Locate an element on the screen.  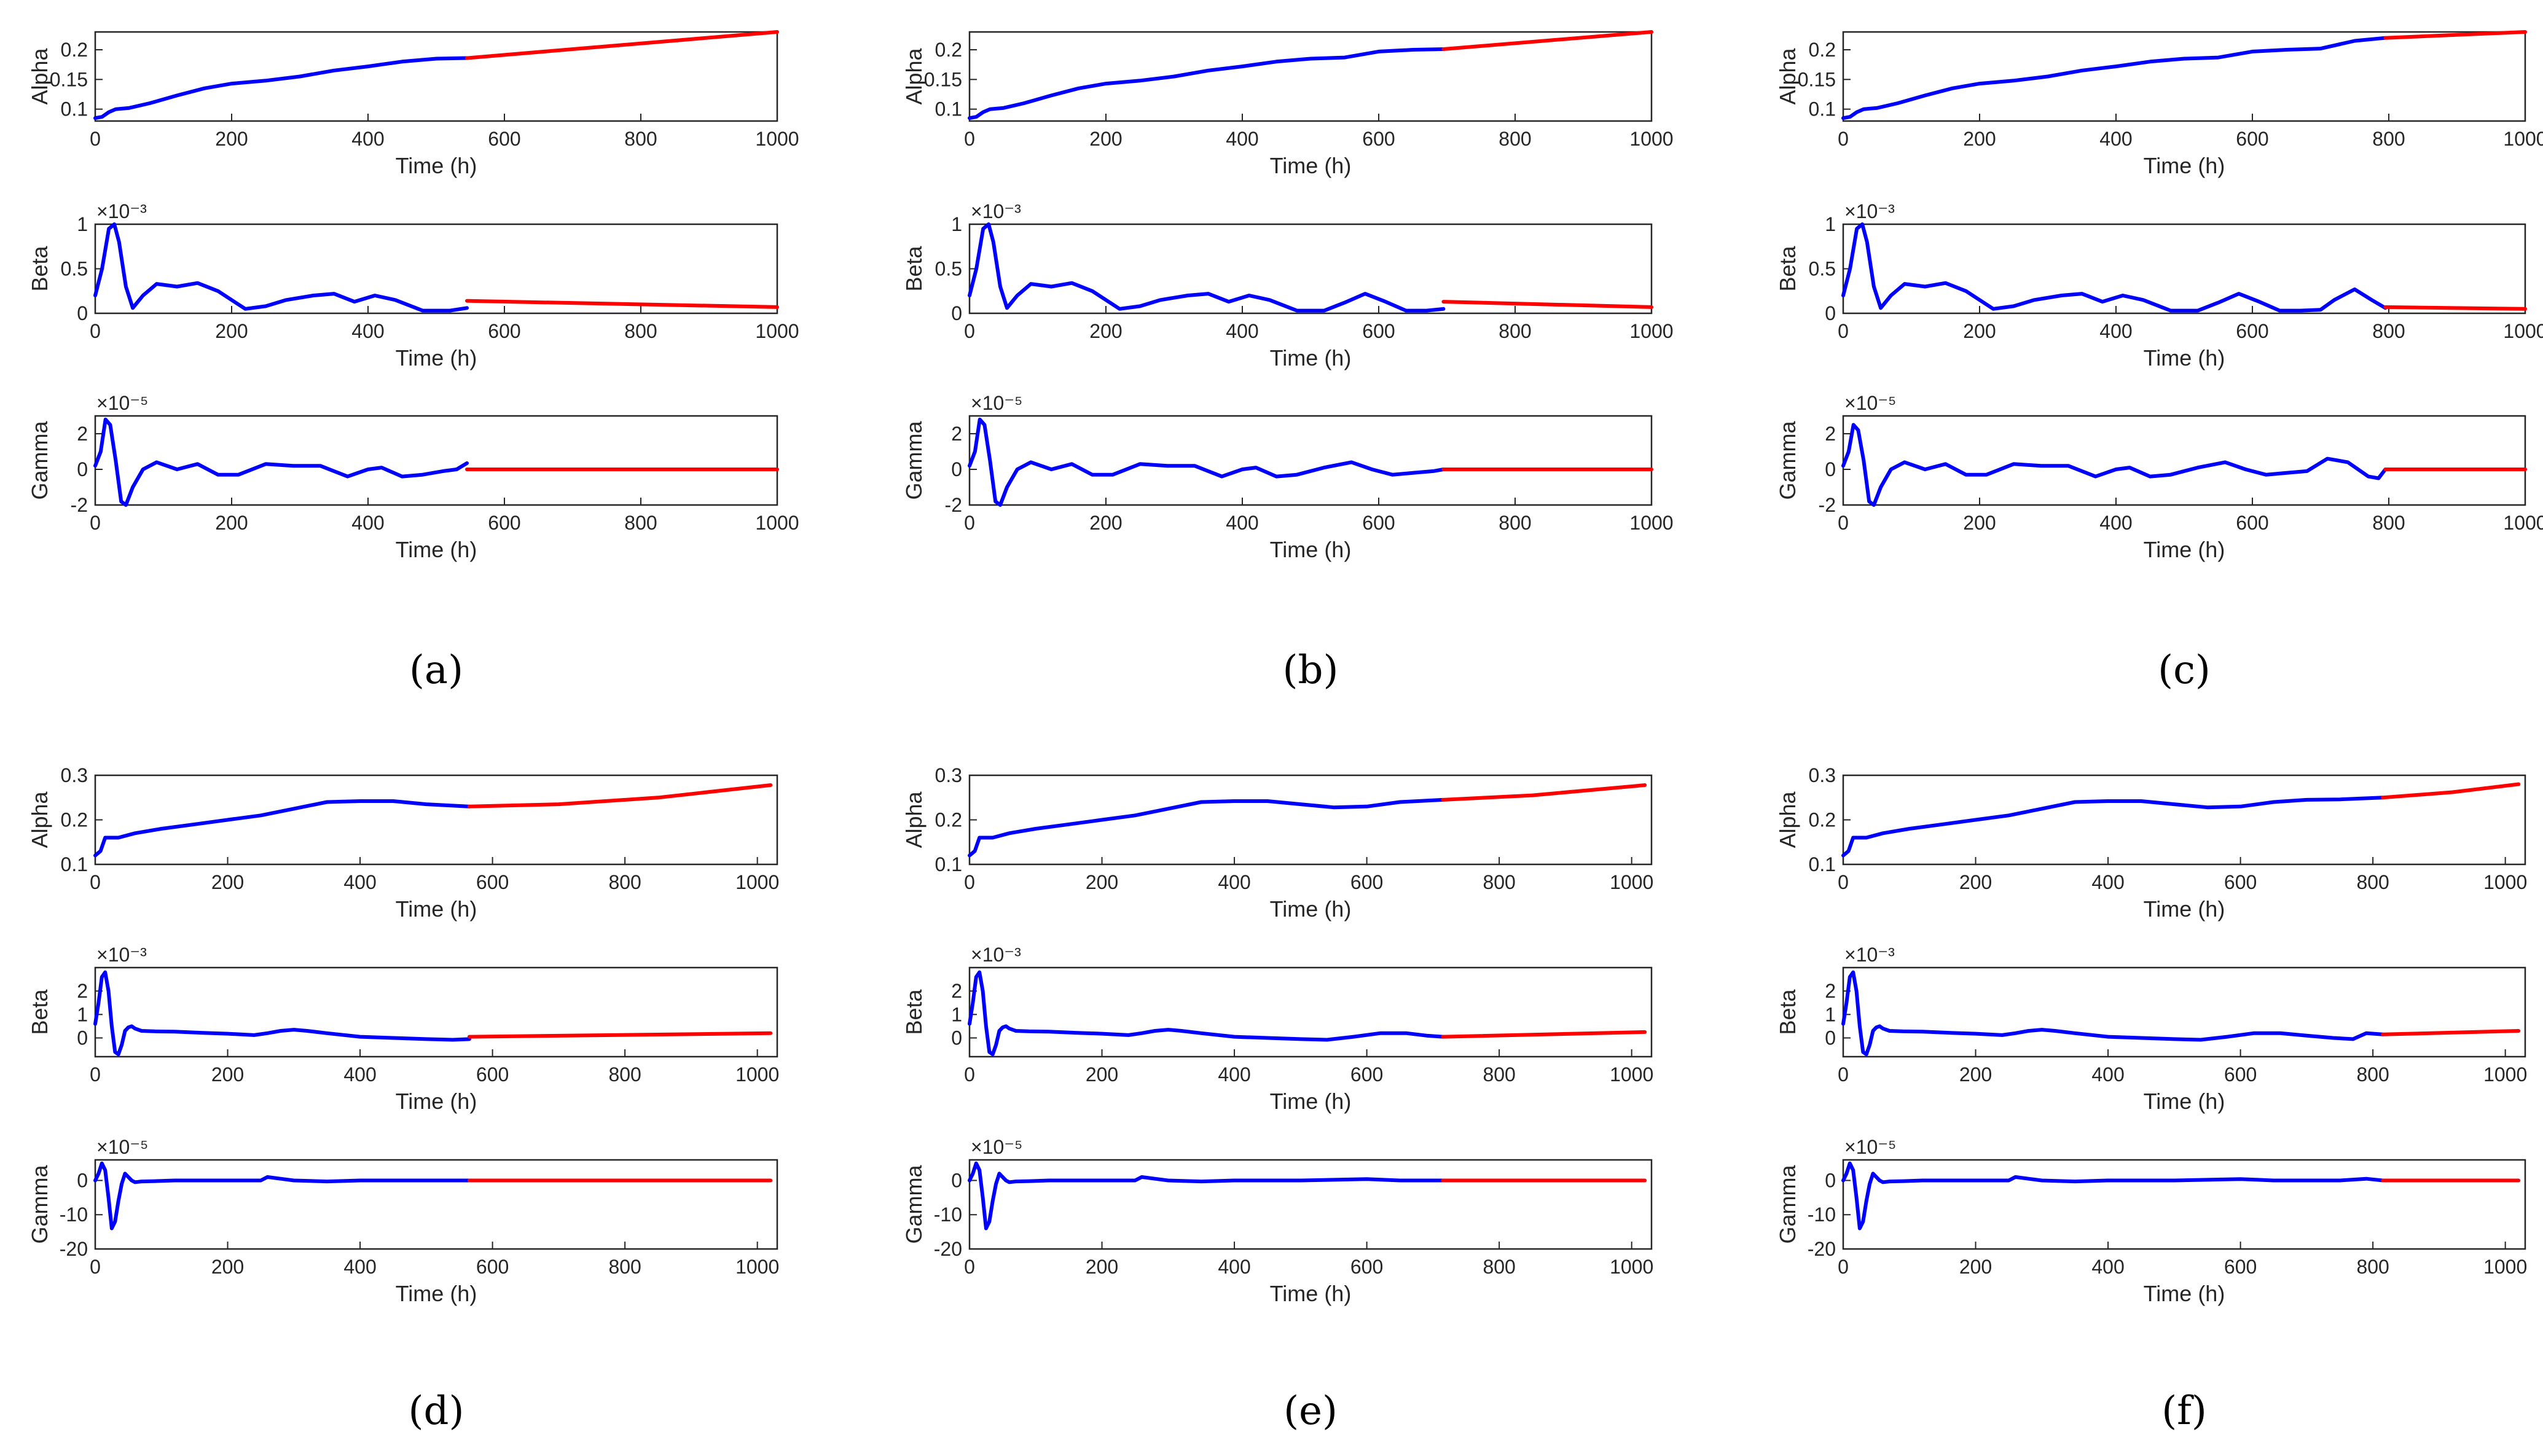
y-tick-label: -10 is located at coordinates (948, 1215).